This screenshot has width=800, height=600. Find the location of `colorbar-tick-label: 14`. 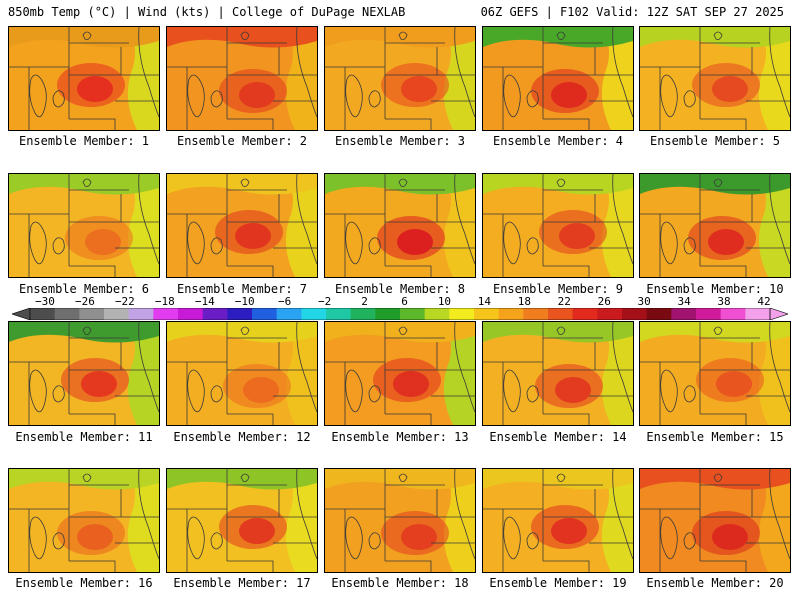

colorbar-tick-label: 14 is located at coordinates (484, 301).